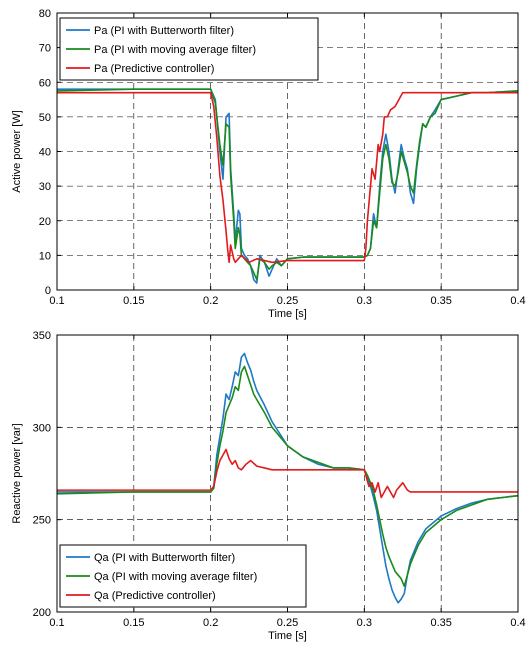  I want to click on legend-label-1: Qa (PI with Butterworth filter), so click(164, 558).